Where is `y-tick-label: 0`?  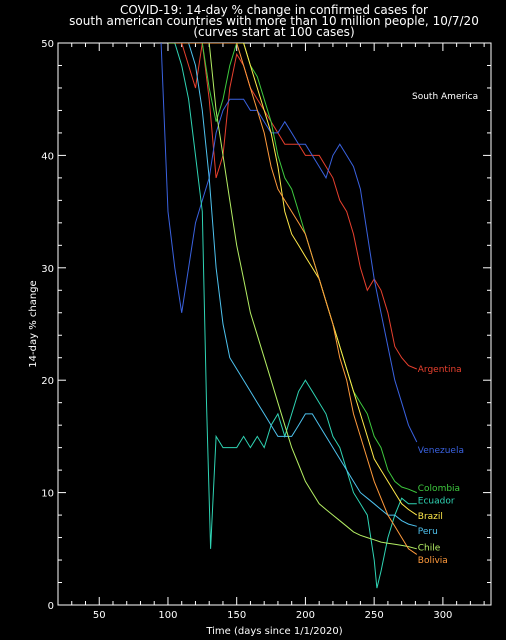
y-tick-label: 0 is located at coordinates (51, 606).